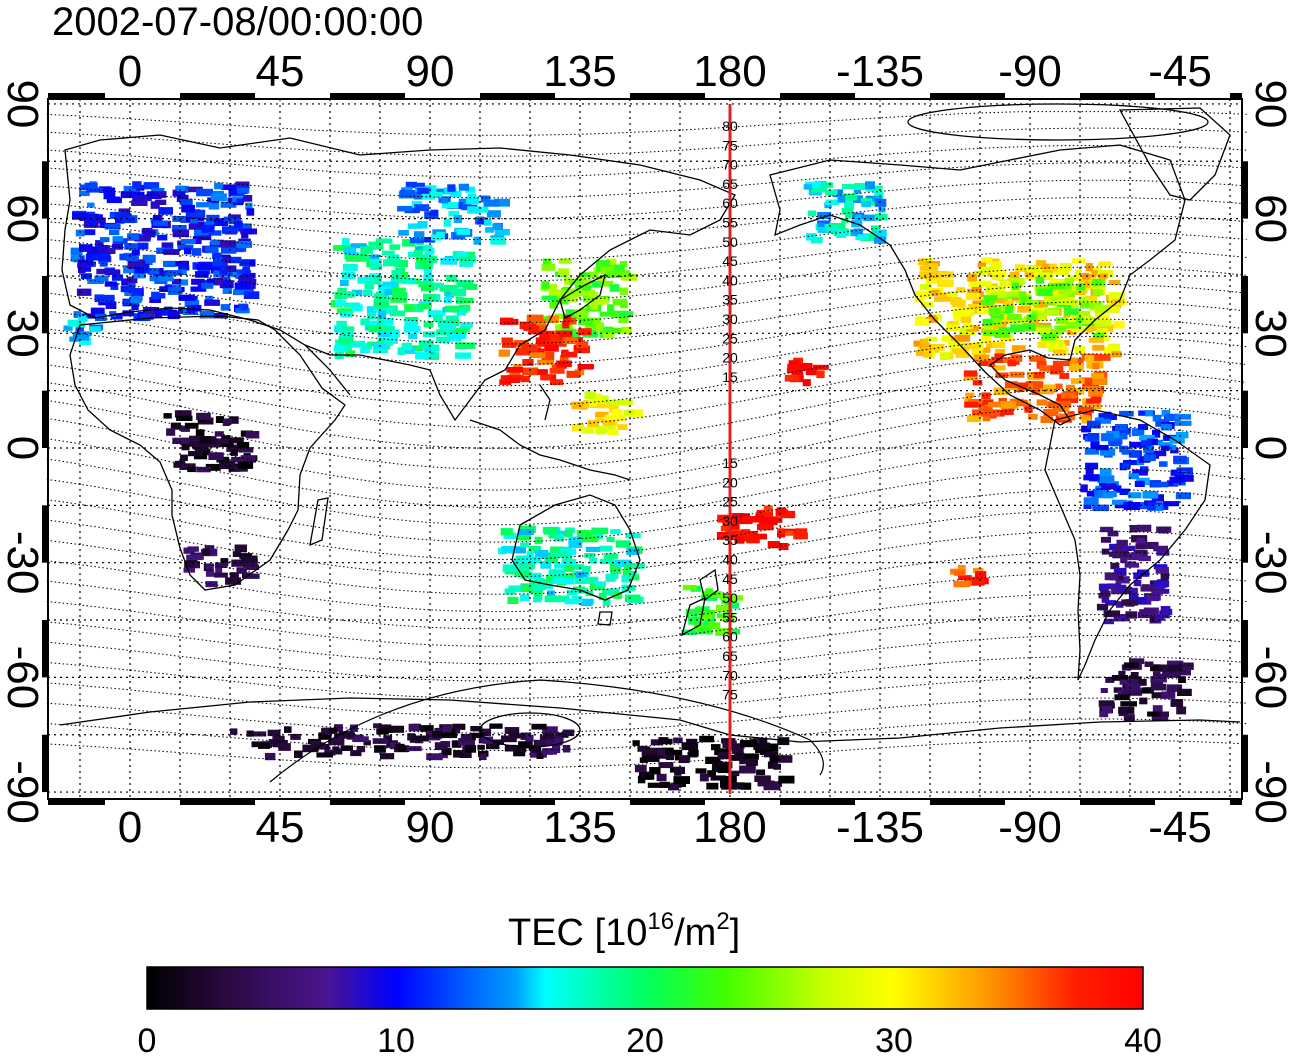 The width and height of the screenshot is (1292, 1057). Describe the element at coordinates (730, 521) in the screenshot. I see `mlat-label-south: 30` at that location.